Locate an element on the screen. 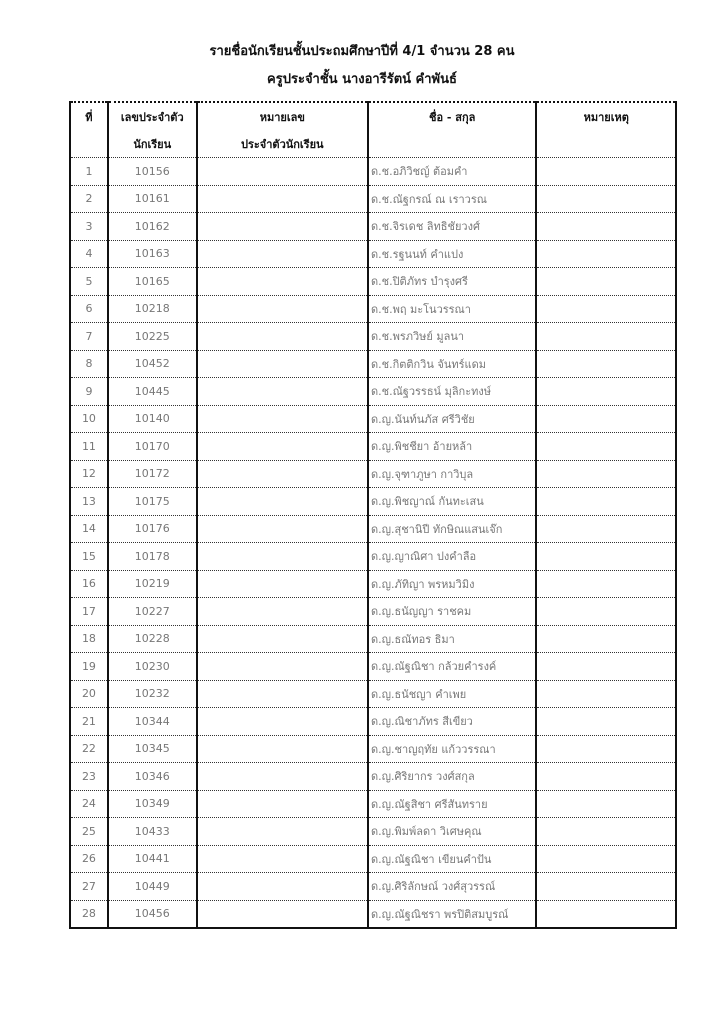 This screenshot has width=724, height=1024. student-name: ด.ญ.ชาญฤทัย แก้ววรรณา is located at coordinates (452, 748).